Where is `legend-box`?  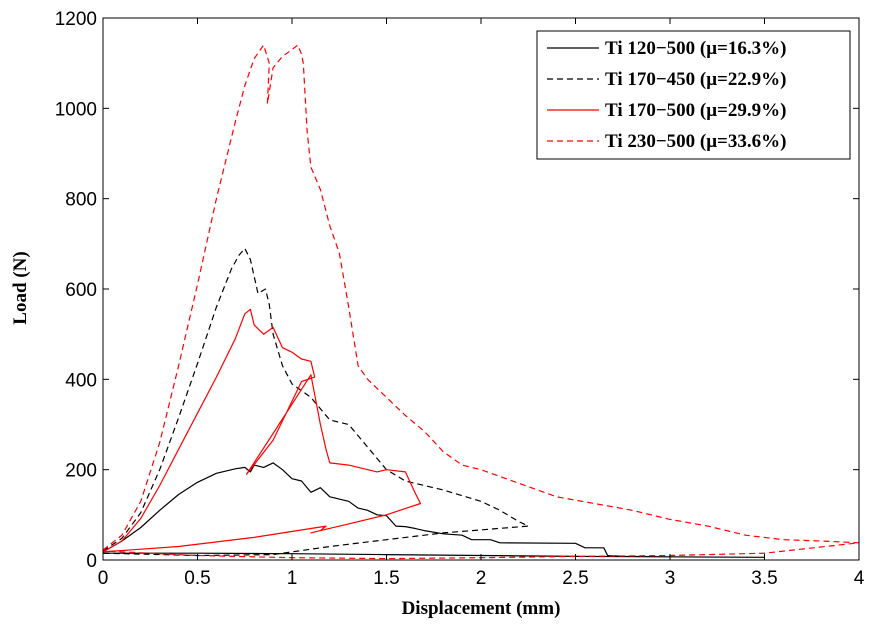
legend-box is located at coordinates (693, 95).